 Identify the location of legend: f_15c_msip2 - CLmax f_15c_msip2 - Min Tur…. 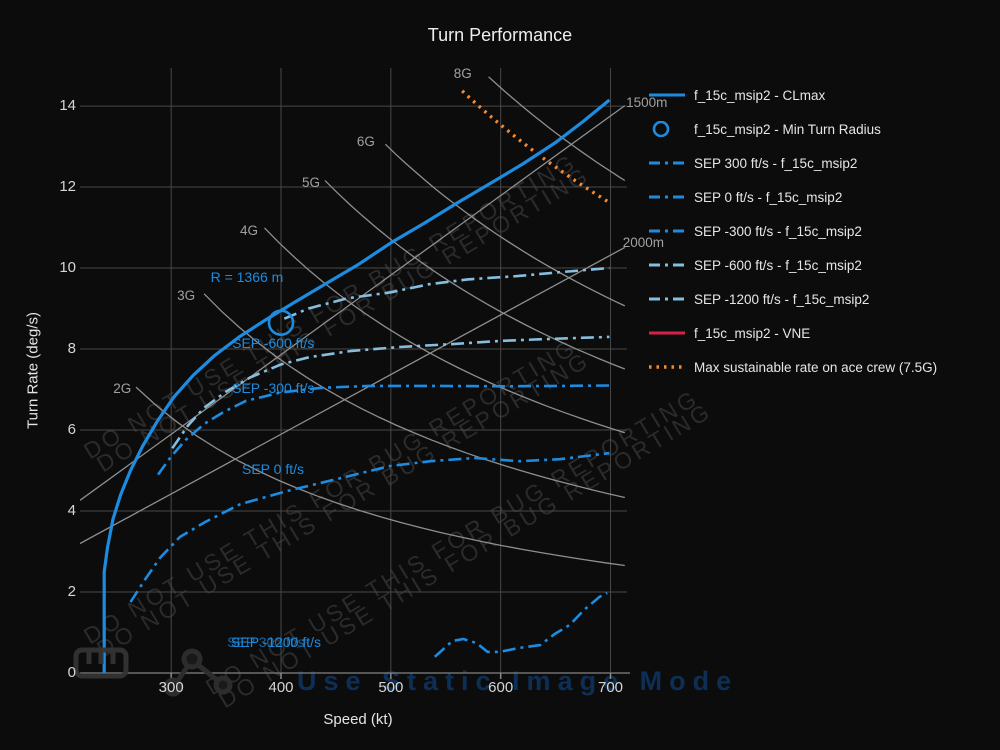
(792, 231).